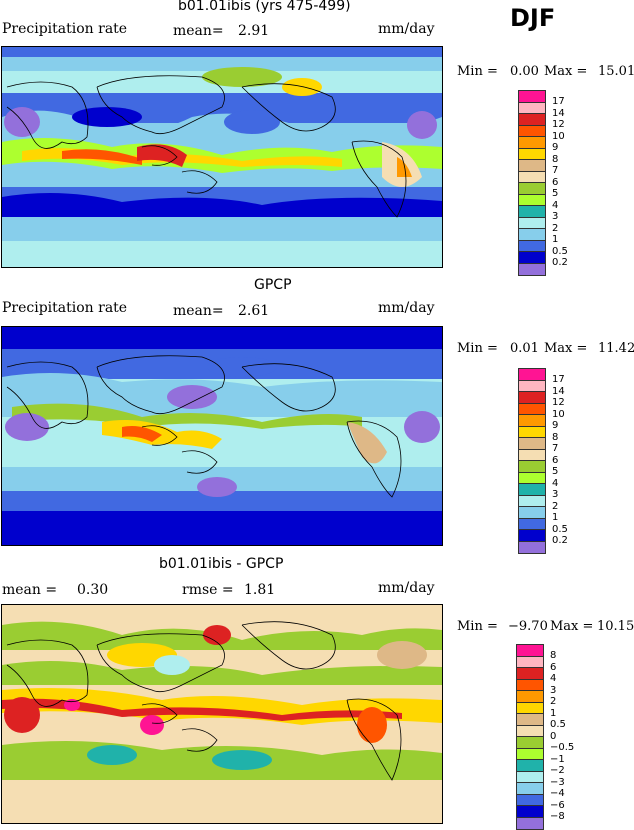 This screenshot has height=830, width=634. Describe the element at coordinates (65, 29) in the screenshot. I see `panel1-variable-label: Precipitation rate` at that location.